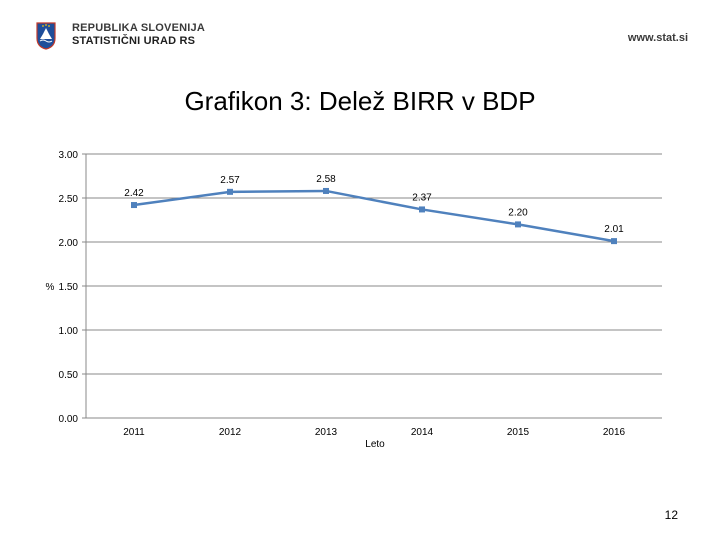 The width and height of the screenshot is (720, 540). Describe the element at coordinates (69, 243) in the screenshot. I see `y-tick-label: 2.00` at that location.